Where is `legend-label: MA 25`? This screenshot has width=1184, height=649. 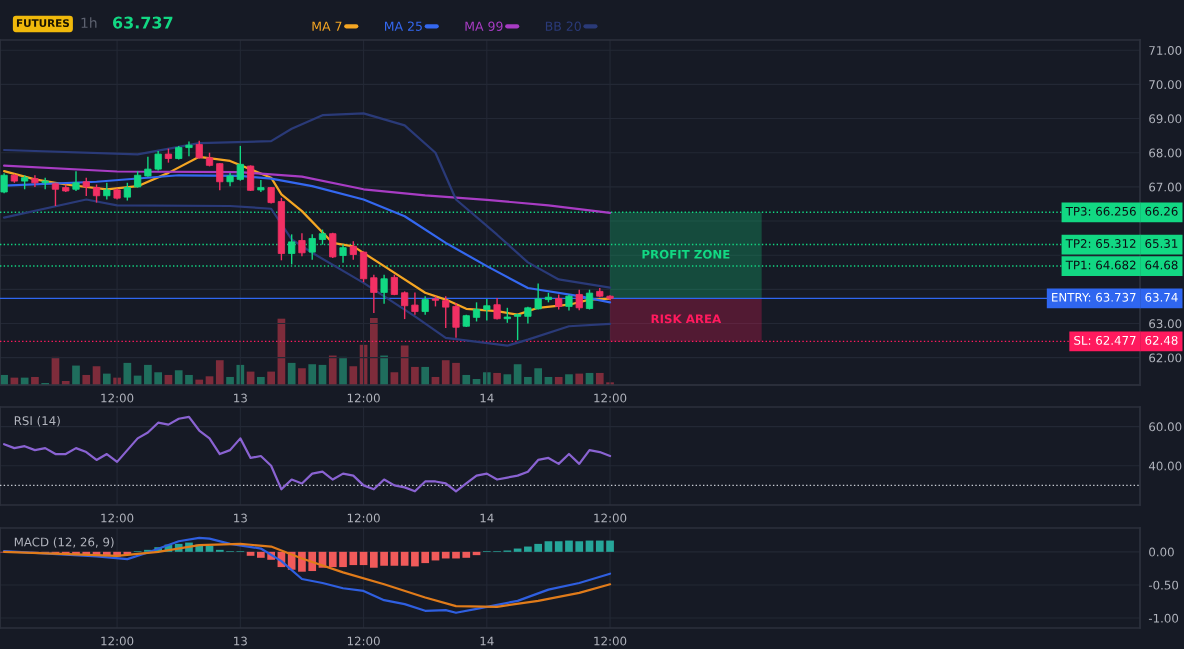
legend-label: MA 25 is located at coordinates (403, 26).